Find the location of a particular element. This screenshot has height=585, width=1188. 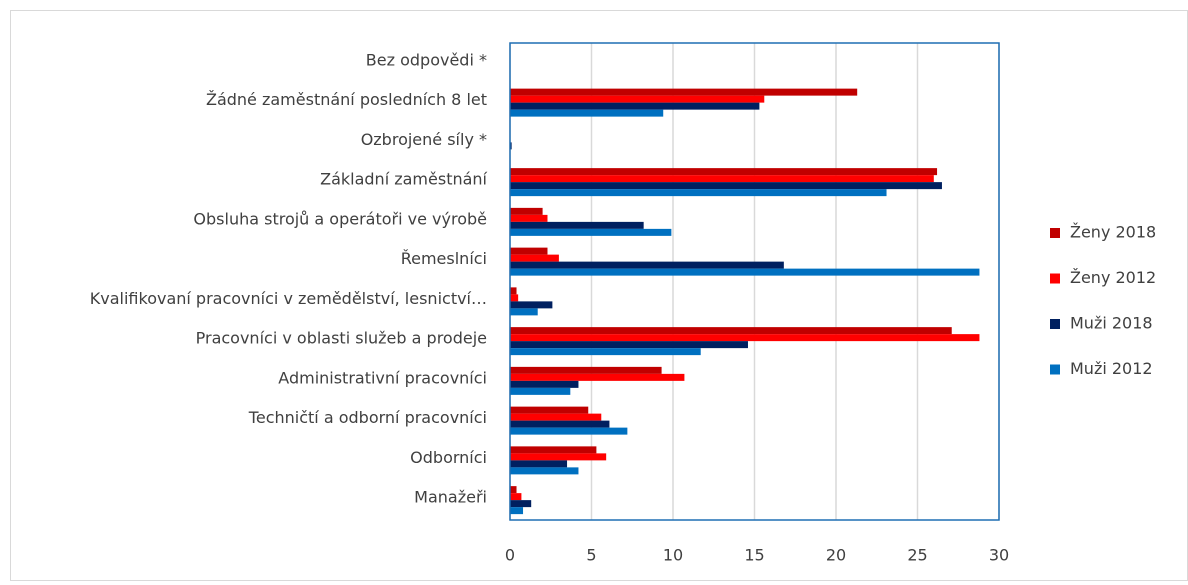

y-tick-label: Techničtí a odborní pracovníci is located at coordinates (367, 417).